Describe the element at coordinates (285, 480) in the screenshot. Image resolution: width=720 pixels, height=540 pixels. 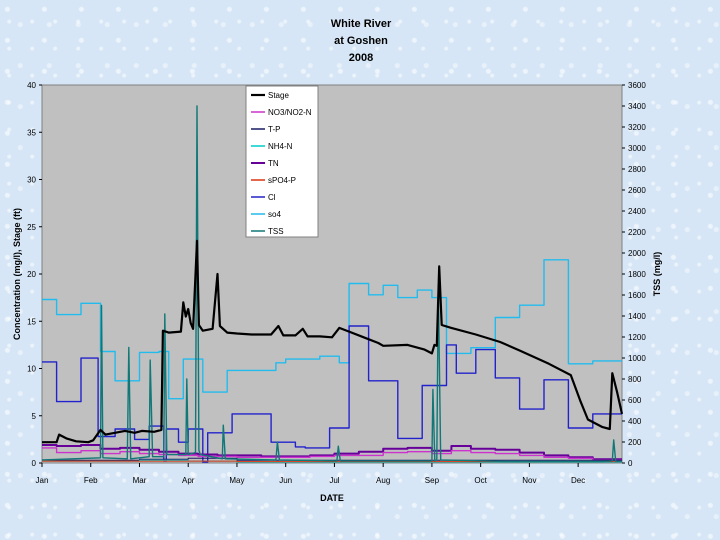
I see `x-tick-label: Jun` at that location.